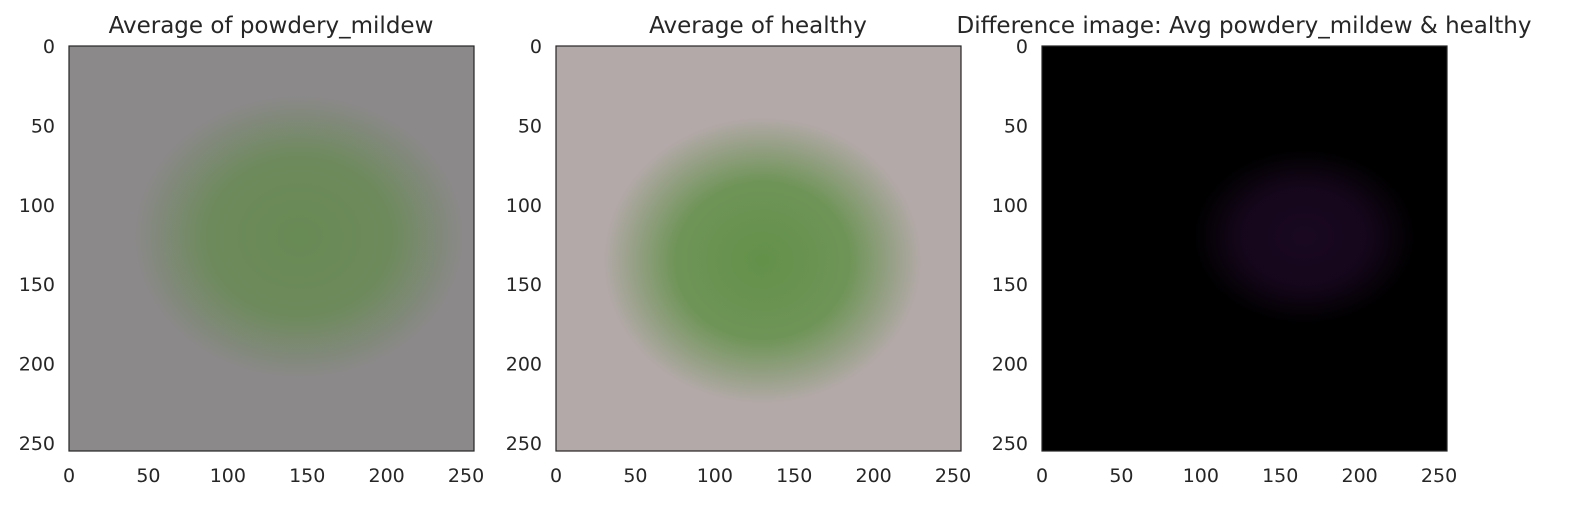  I want to click on panel-title: Average of healthy, so click(758, 26).